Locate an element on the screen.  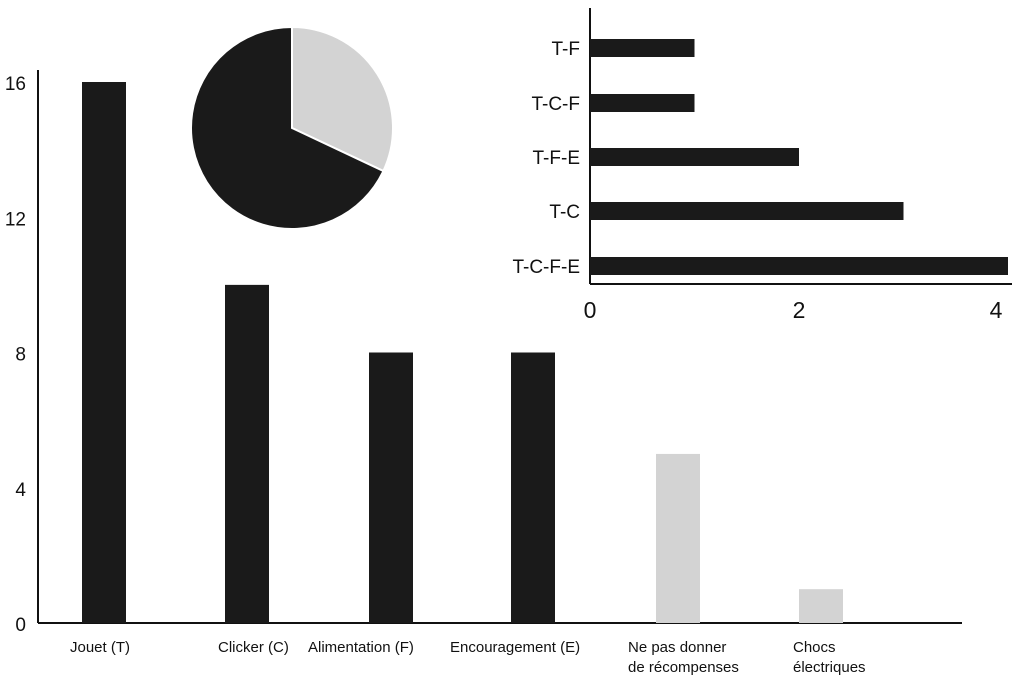
inset-category-label: T-C-F is located at coordinates (555, 104).